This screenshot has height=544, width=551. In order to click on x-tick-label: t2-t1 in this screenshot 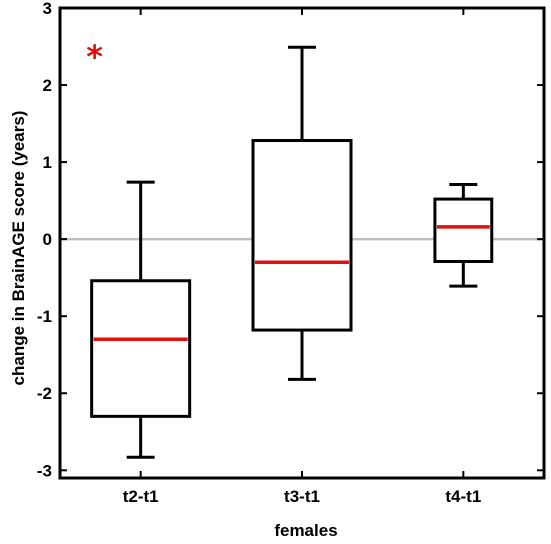, I will do `click(141, 496)`.